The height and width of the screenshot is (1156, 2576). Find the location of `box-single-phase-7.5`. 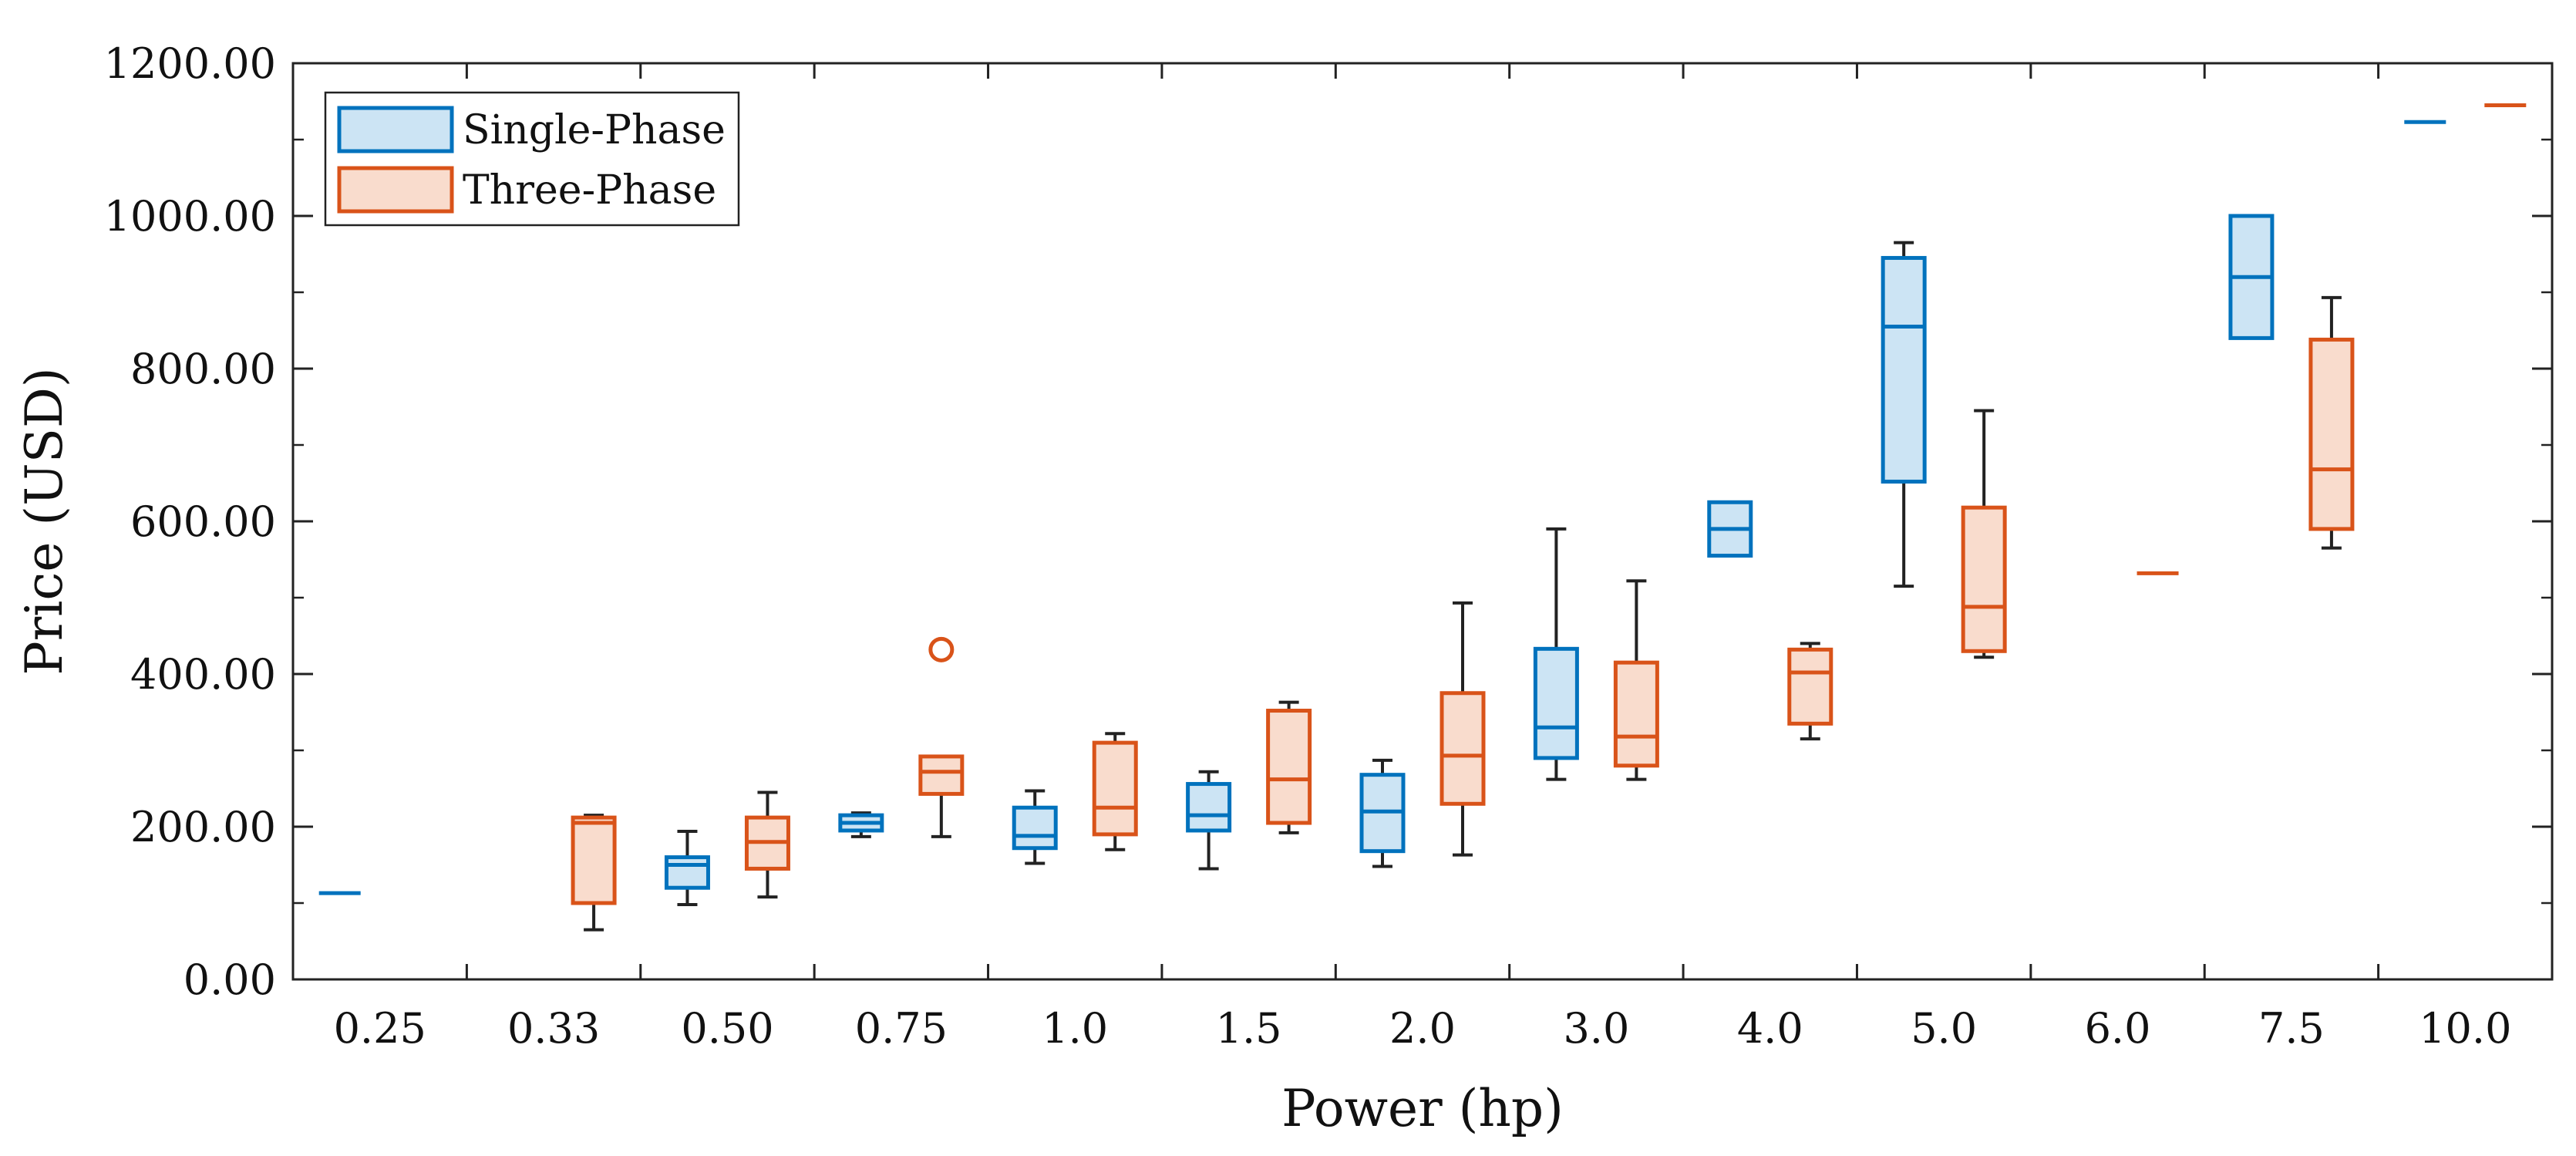

box-single-phase-7.5 is located at coordinates (2251, 277).